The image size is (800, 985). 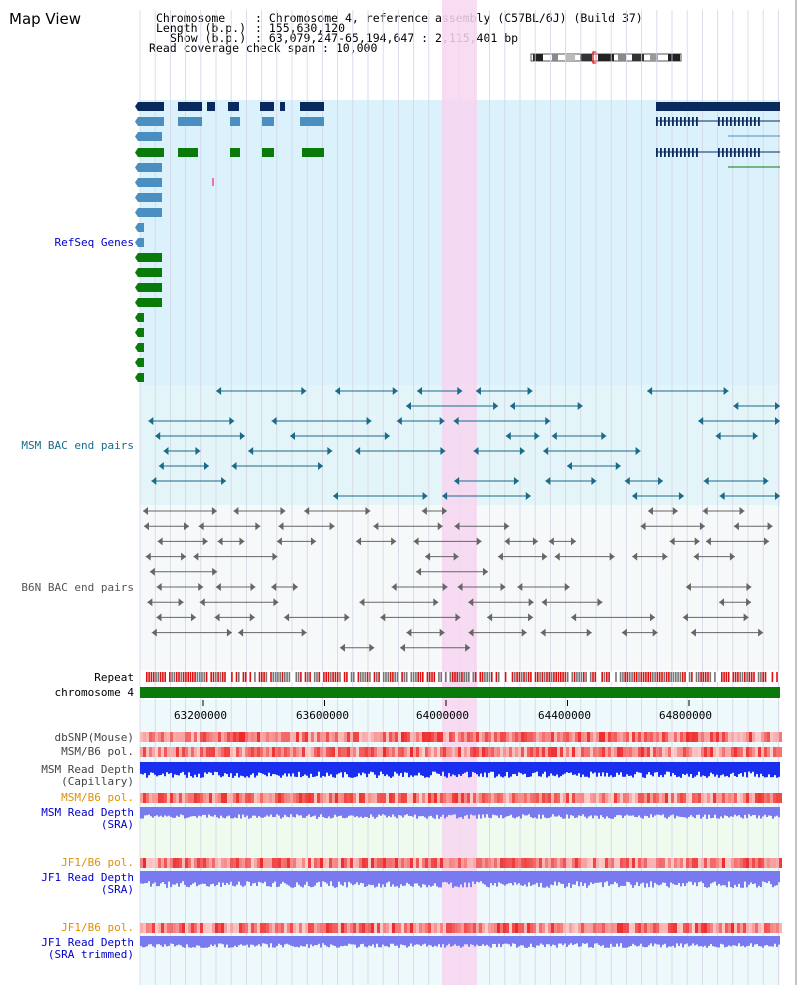 What do you see at coordinates (114, 677) in the screenshot?
I see `repeat-label: Repeat` at bounding box center [114, 677].